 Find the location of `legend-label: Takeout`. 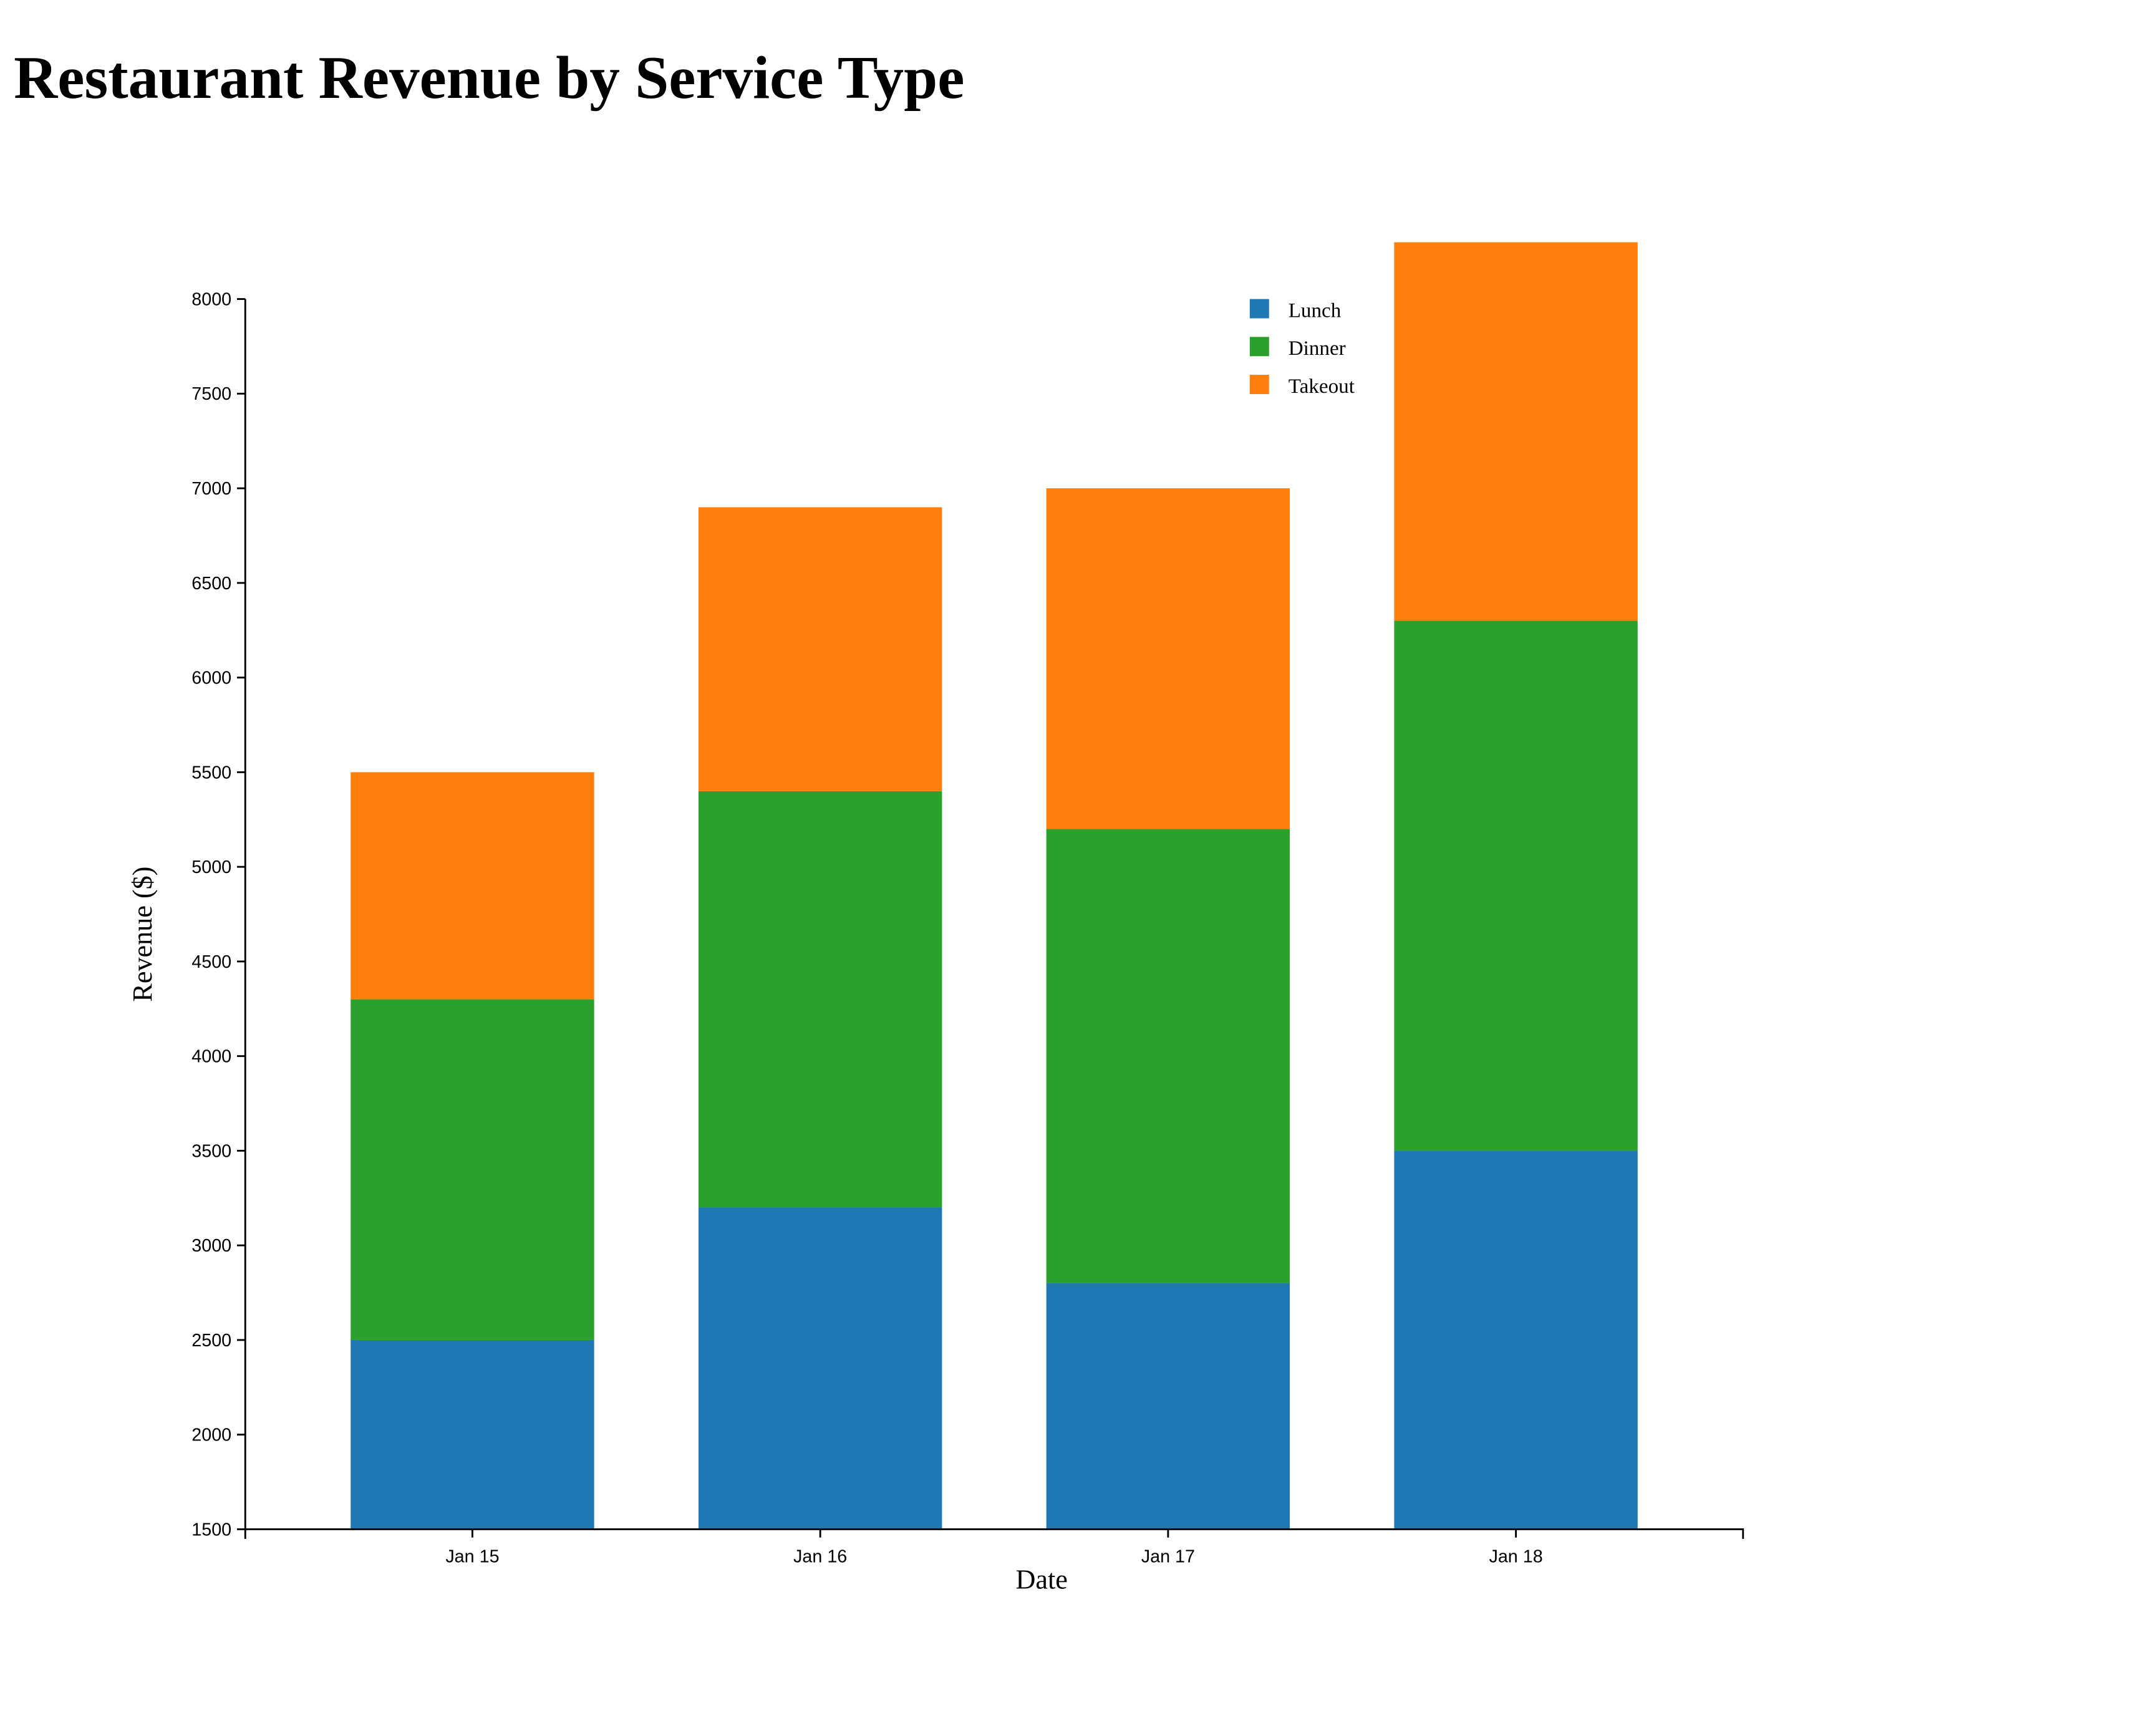

legend-label: Takeout is located at coordinates (1322, 386).